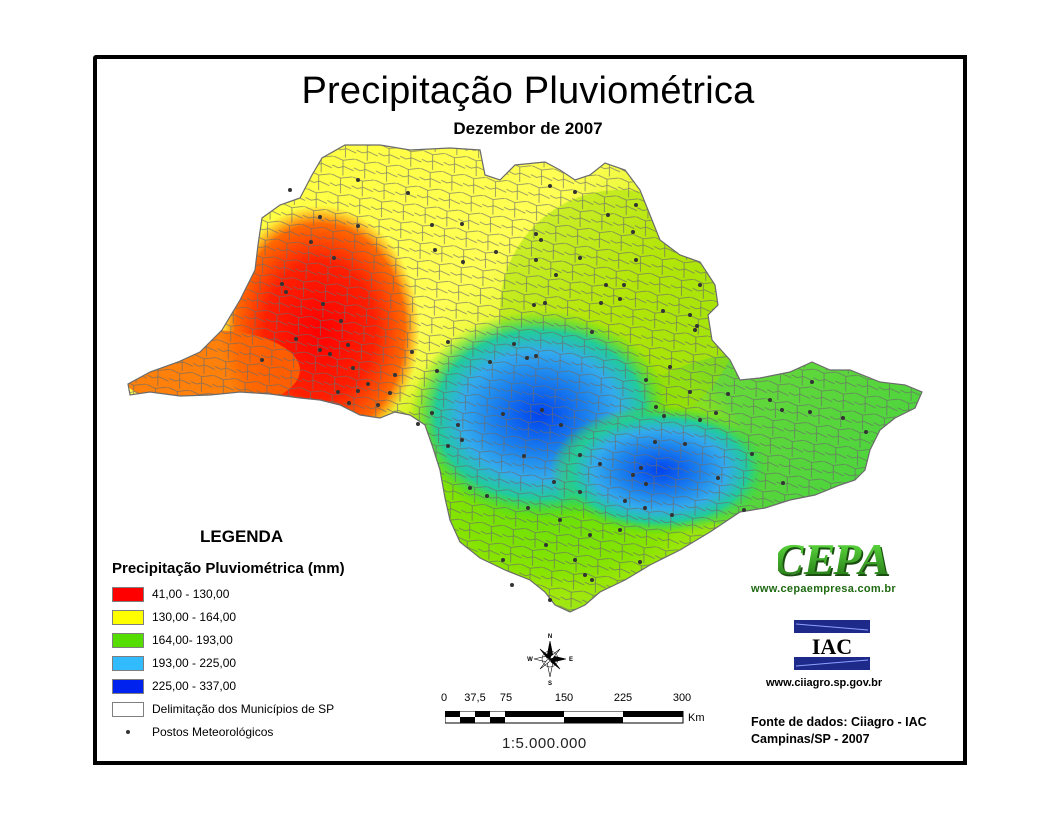 This screenshot has height=816, width=1056. I want to click on legend-swatch-yellow, so click(128, 617).